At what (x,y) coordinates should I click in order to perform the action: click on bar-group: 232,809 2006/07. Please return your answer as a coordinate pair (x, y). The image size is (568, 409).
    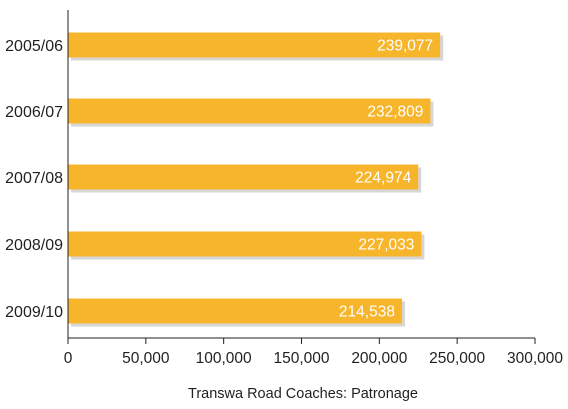
    Looking at the image, I should click on (219, 112).